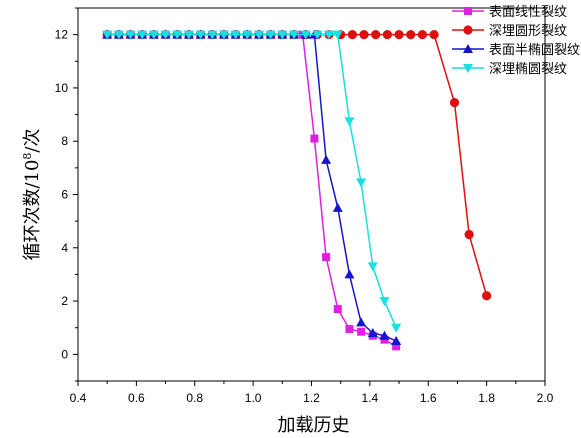  I want to click on x-tick-label: 2.0, so click(545, 398).